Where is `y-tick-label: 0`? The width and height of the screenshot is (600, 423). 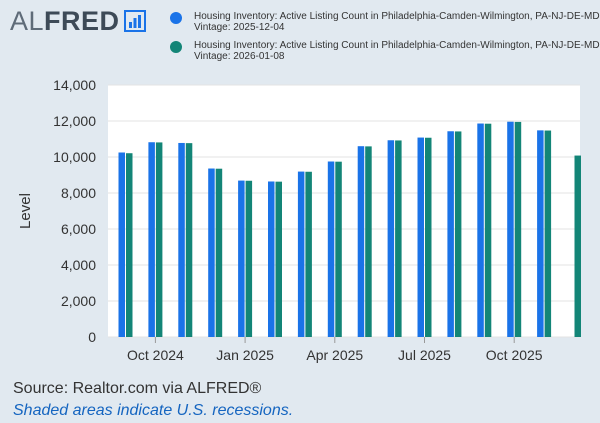
y-tick-label: 0 is located at coordinates (92, 337).